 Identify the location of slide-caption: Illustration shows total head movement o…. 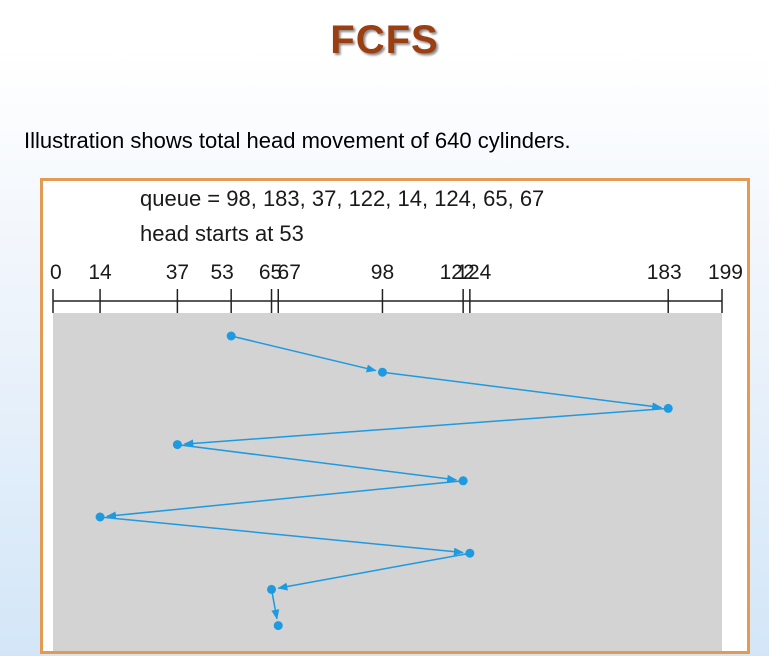
(297, 140).